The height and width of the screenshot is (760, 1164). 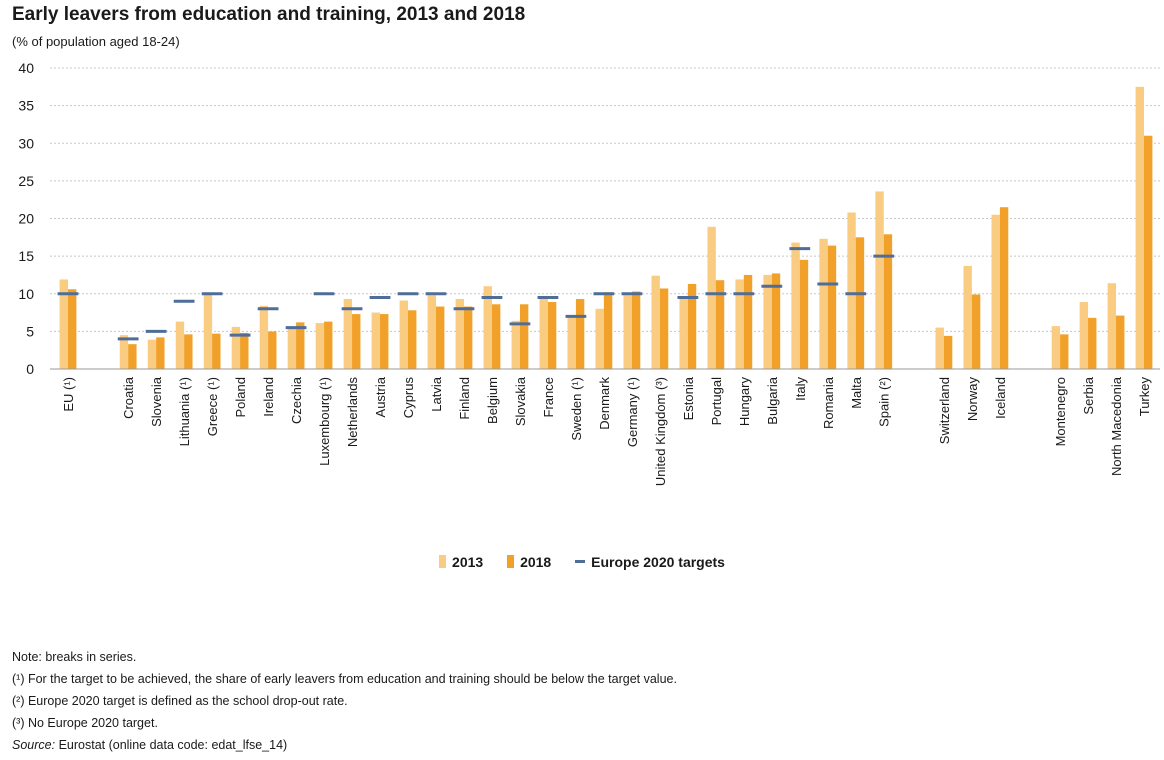 What do you see at coordinates (548, 397) in the screenshot?
I see `x-tick-label: France` at bounding box center [548, 397].